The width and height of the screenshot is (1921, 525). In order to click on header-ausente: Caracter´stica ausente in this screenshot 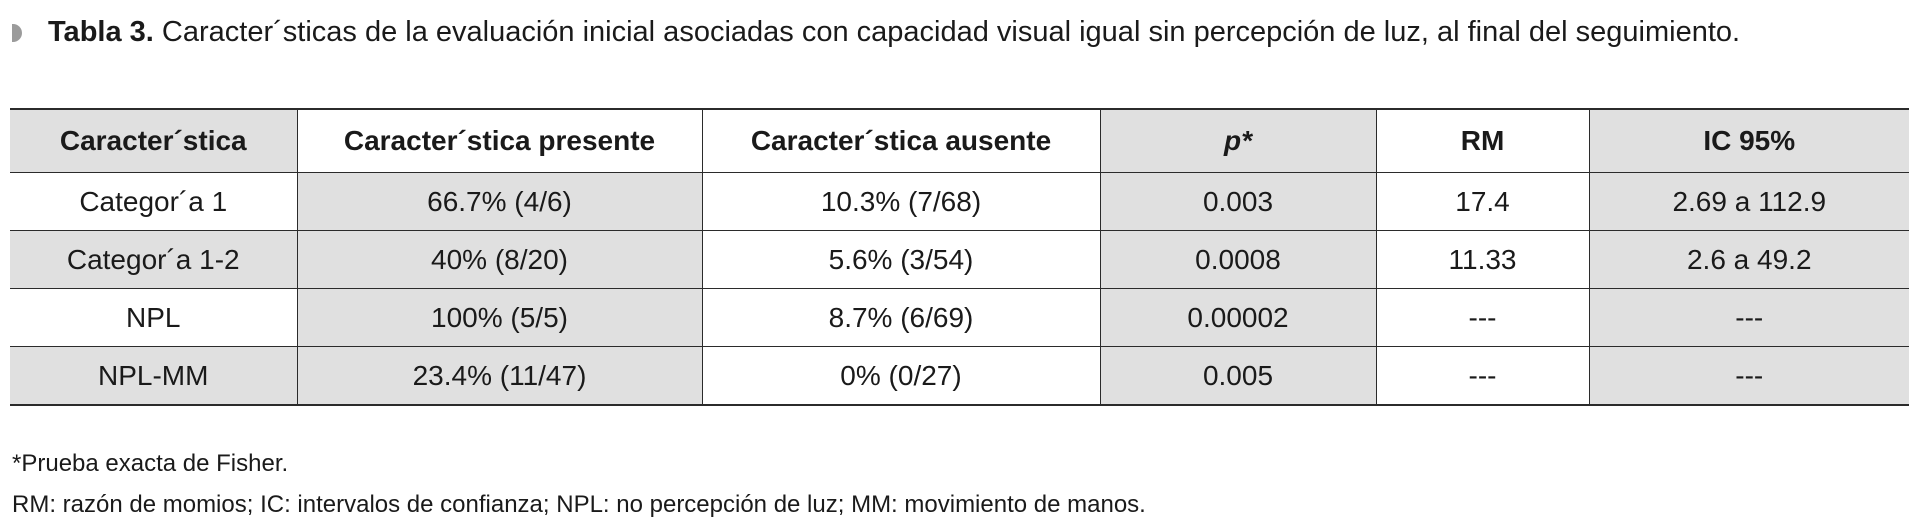, I will do `click(901, 140)`.